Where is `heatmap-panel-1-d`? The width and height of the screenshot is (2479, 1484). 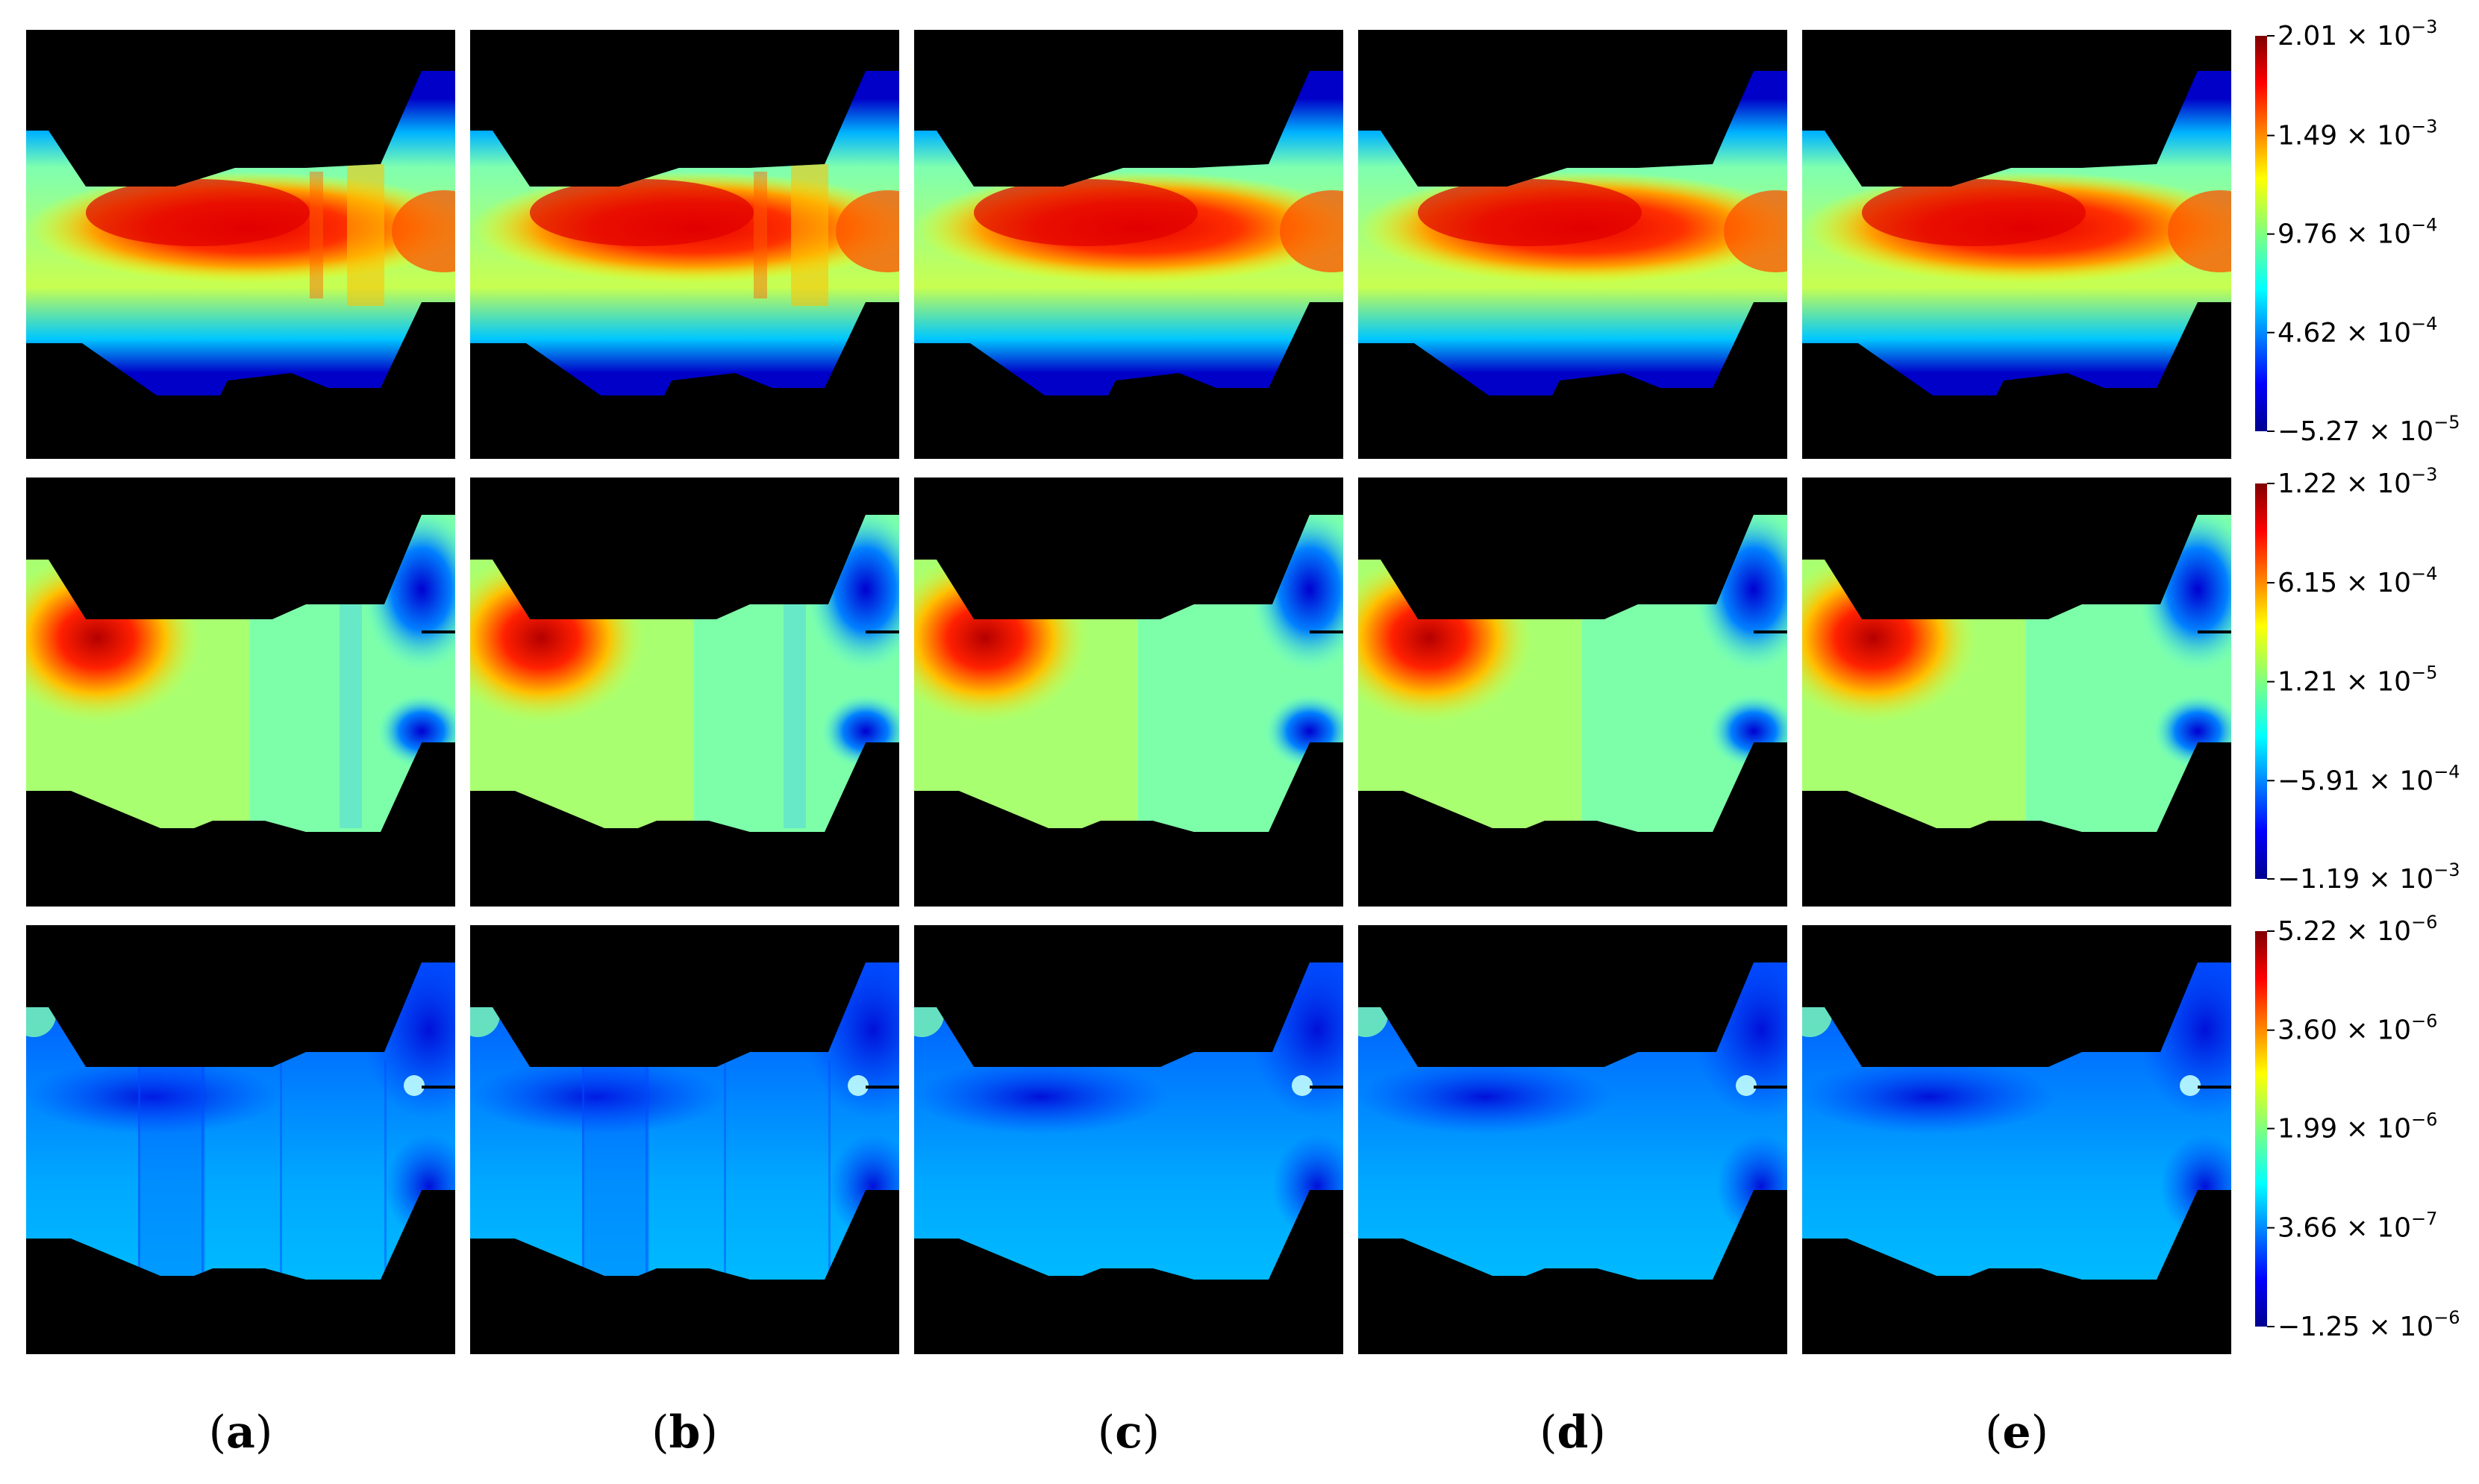
heatmap-panel-1-d is located at coordinates (1572, 244).